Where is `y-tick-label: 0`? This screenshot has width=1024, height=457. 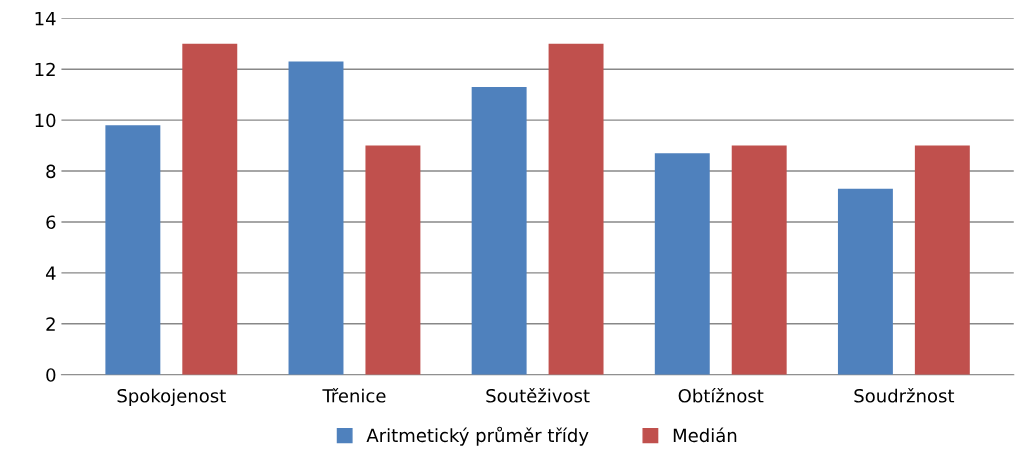 y-tick-label: 0 is located at coordinates (51, 375).